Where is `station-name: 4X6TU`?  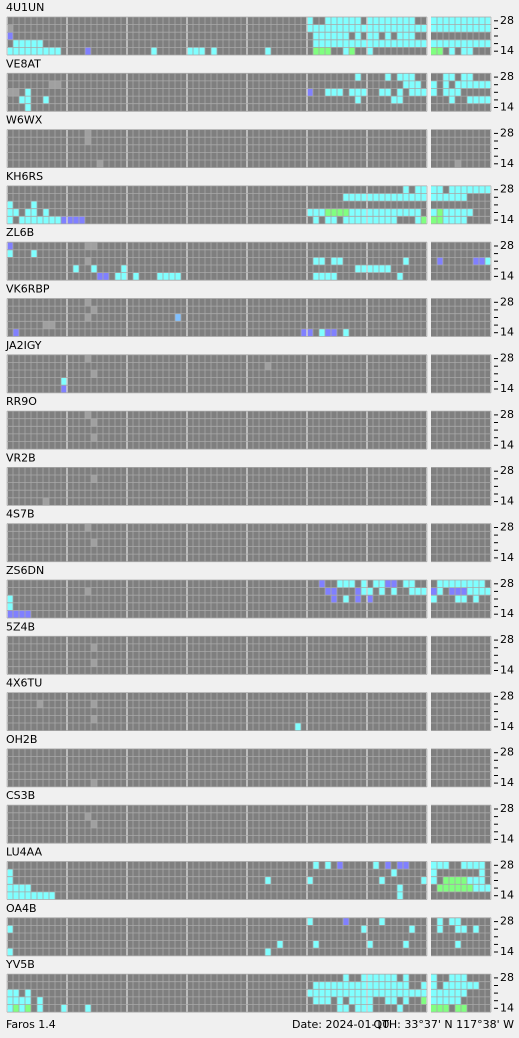
station-name: 4X6TU is located at coordinates (24, 683).